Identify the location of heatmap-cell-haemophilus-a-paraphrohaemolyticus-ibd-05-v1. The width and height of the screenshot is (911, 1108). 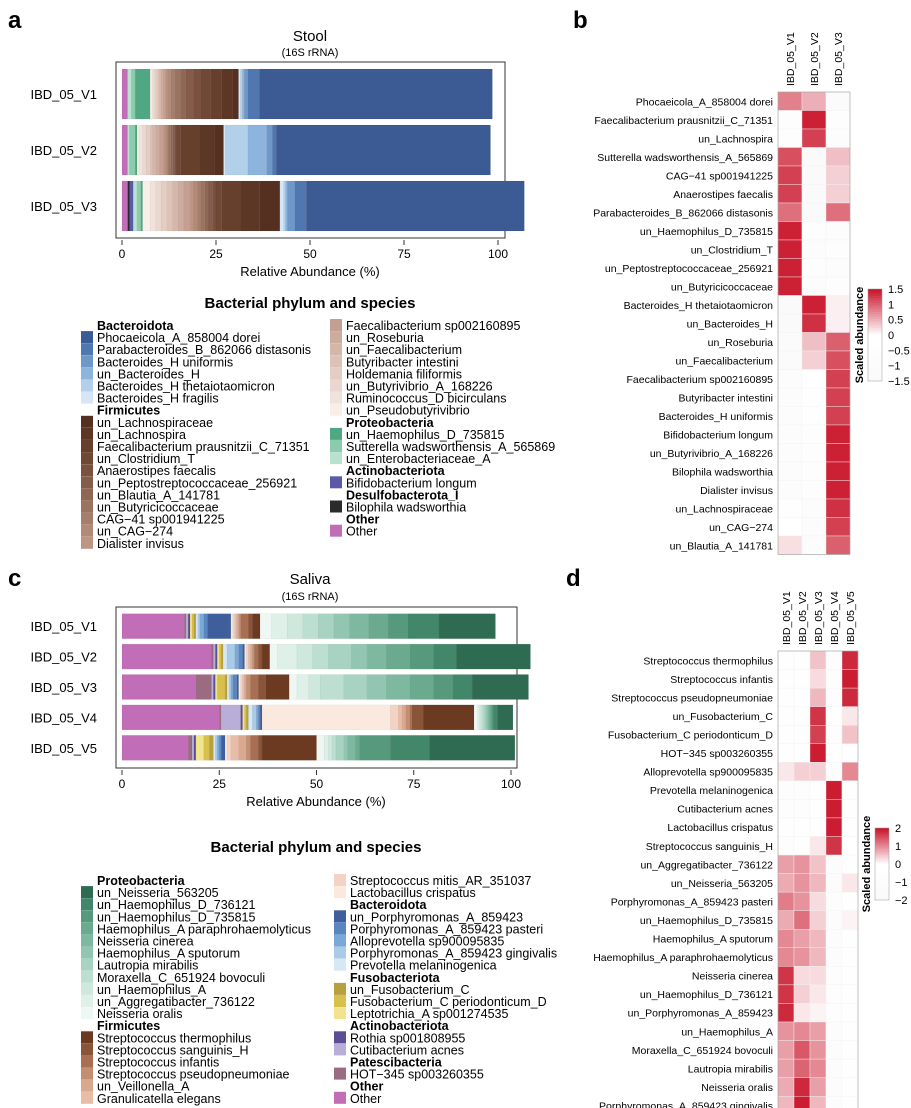
(786, 957).